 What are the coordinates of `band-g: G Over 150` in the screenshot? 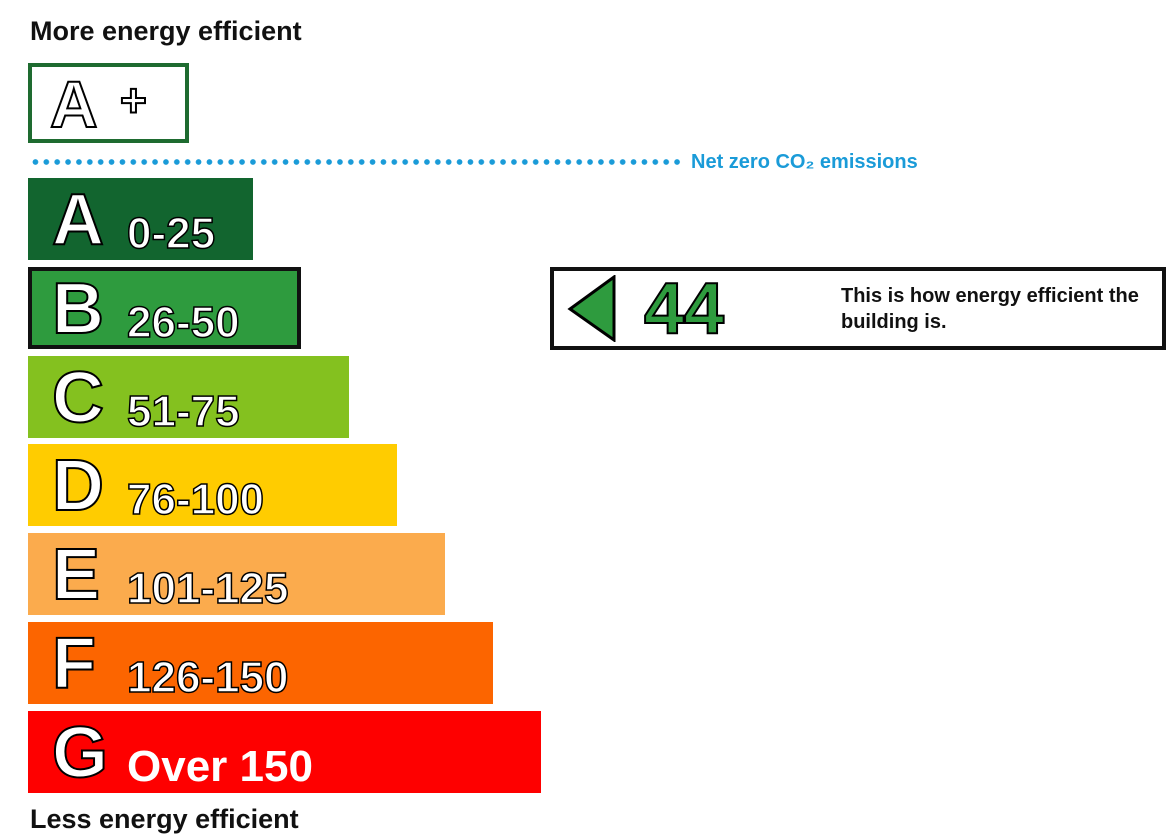 It's located at (284, 752).